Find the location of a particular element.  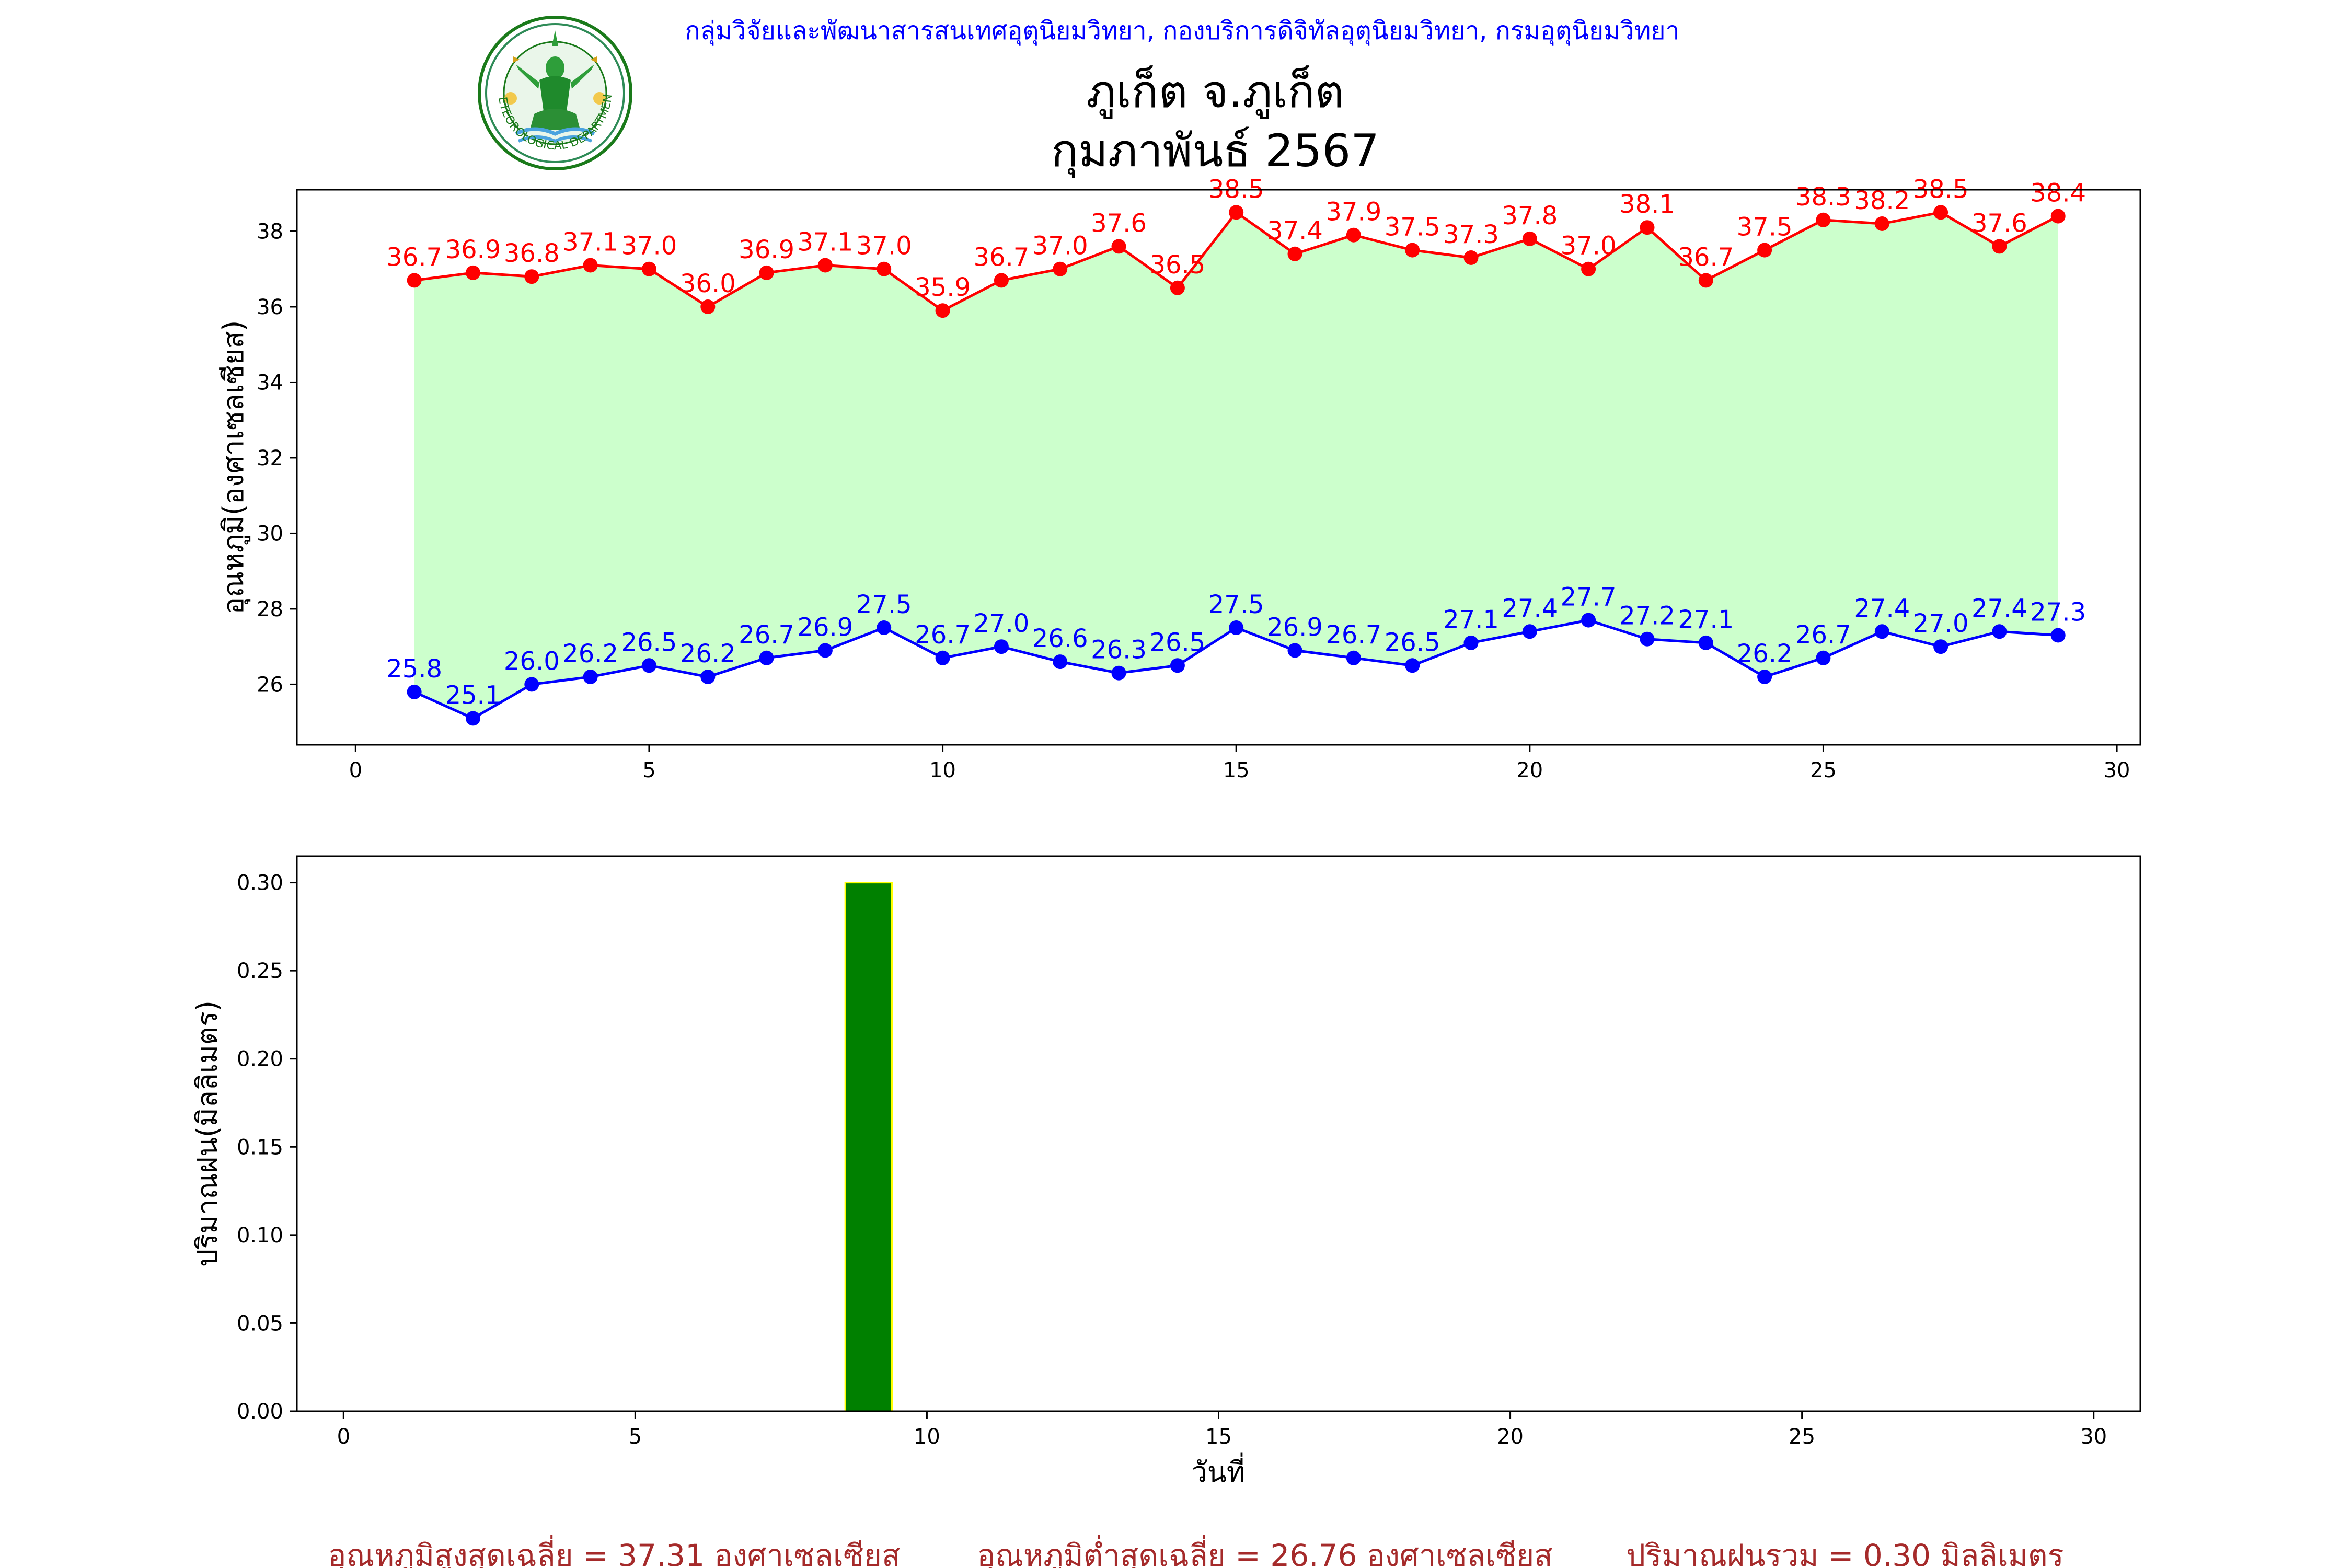

min-temperature-label: 25.8 is located at coordinates (414, 669).